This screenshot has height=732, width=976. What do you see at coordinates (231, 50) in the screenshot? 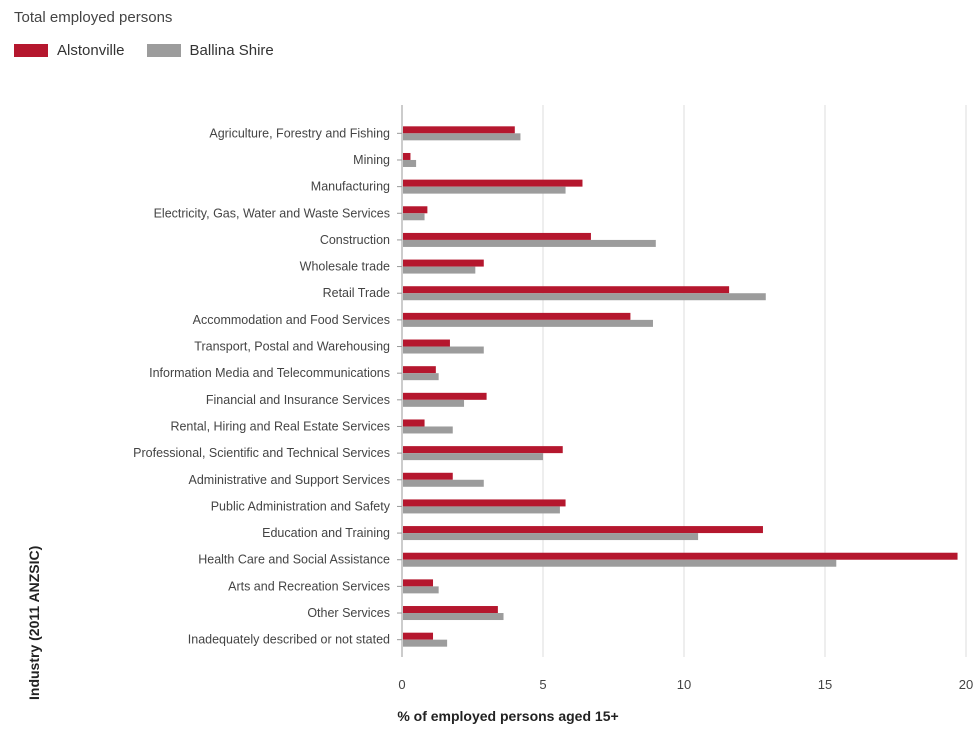
I see `legend-label-ballina-shire: Ballina Shire` at bounding box center [231, 50].